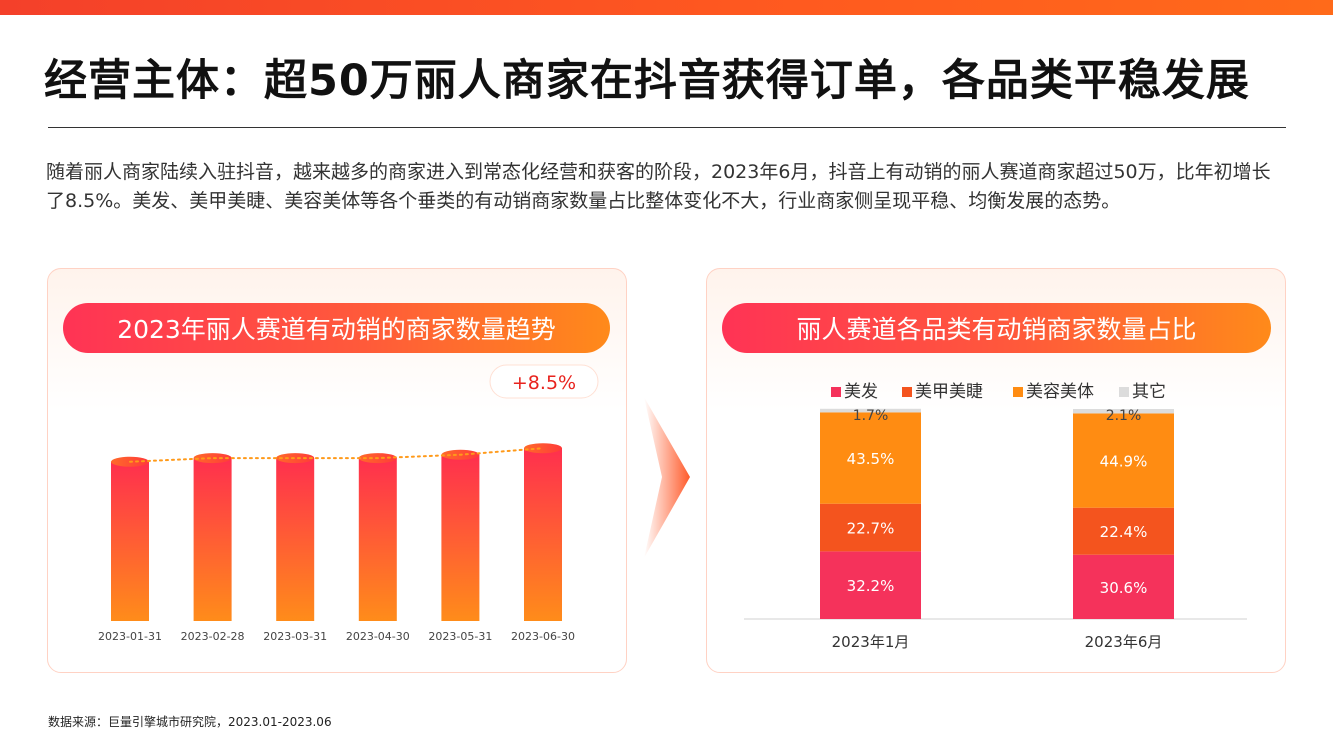 This screenshot has height=750, width=1333. I want to click on x-tick-label: 2023-02-28, so click(213, 636).